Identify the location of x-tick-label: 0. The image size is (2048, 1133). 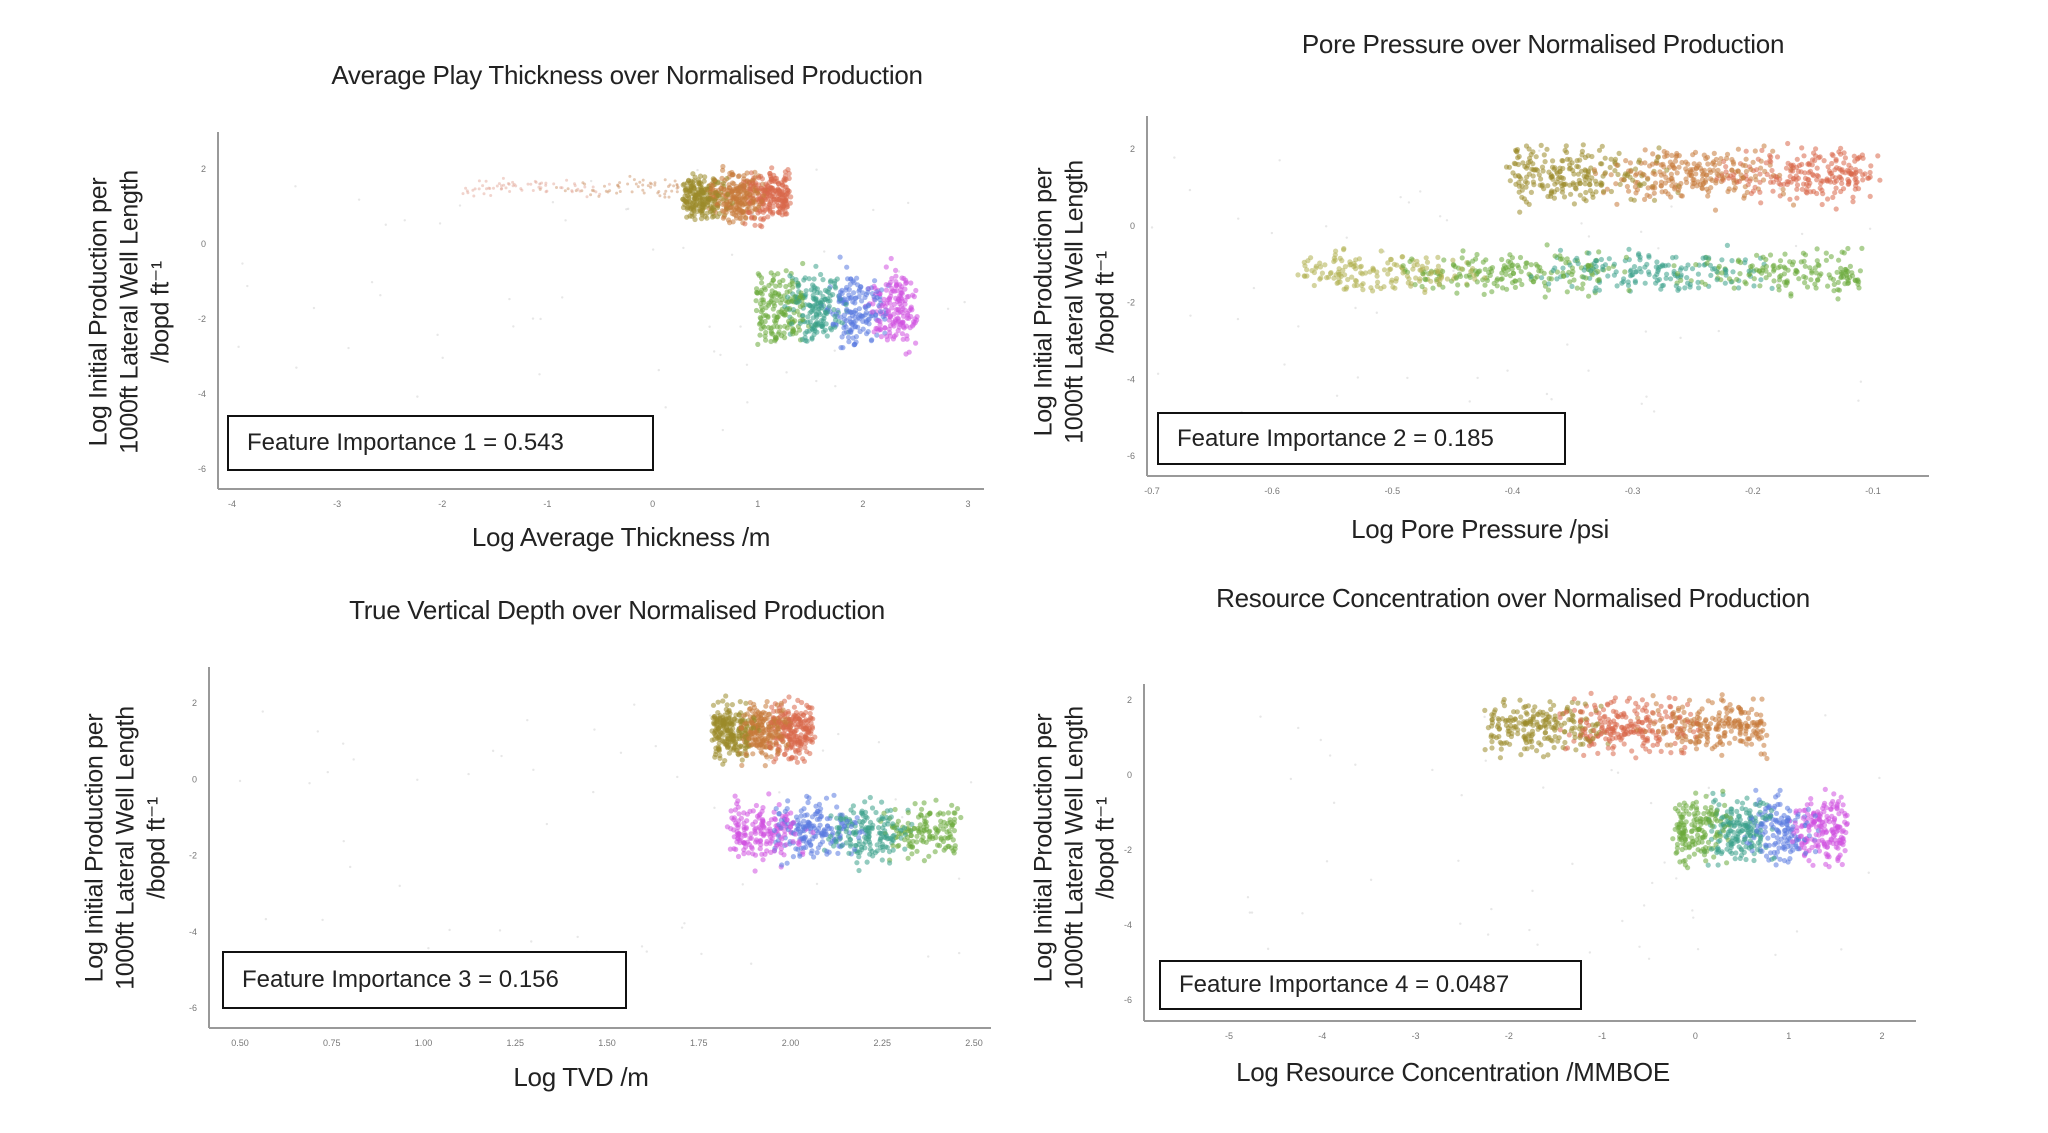
(652, 504).